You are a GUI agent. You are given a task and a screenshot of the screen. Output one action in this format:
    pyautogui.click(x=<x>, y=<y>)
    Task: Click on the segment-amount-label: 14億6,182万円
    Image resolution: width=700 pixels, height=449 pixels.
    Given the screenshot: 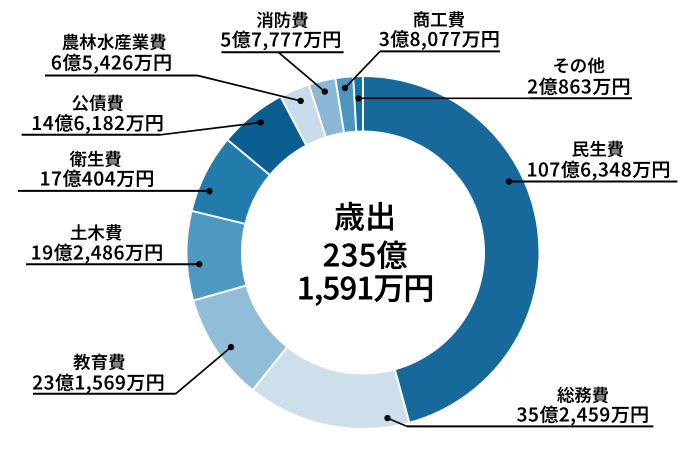 What is the action you would take?
    pyautogui.click(x=97, y=122)
    